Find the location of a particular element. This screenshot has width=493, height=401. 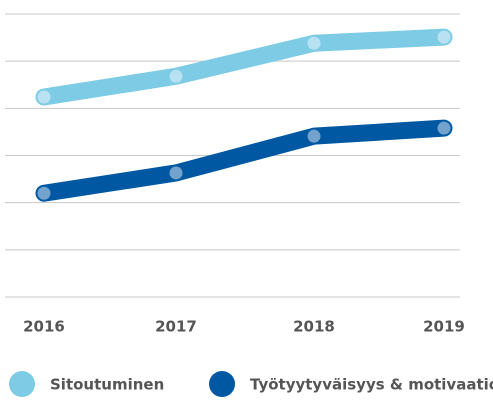

x-tick-label: 2017 is located at coordinates (176, 327).